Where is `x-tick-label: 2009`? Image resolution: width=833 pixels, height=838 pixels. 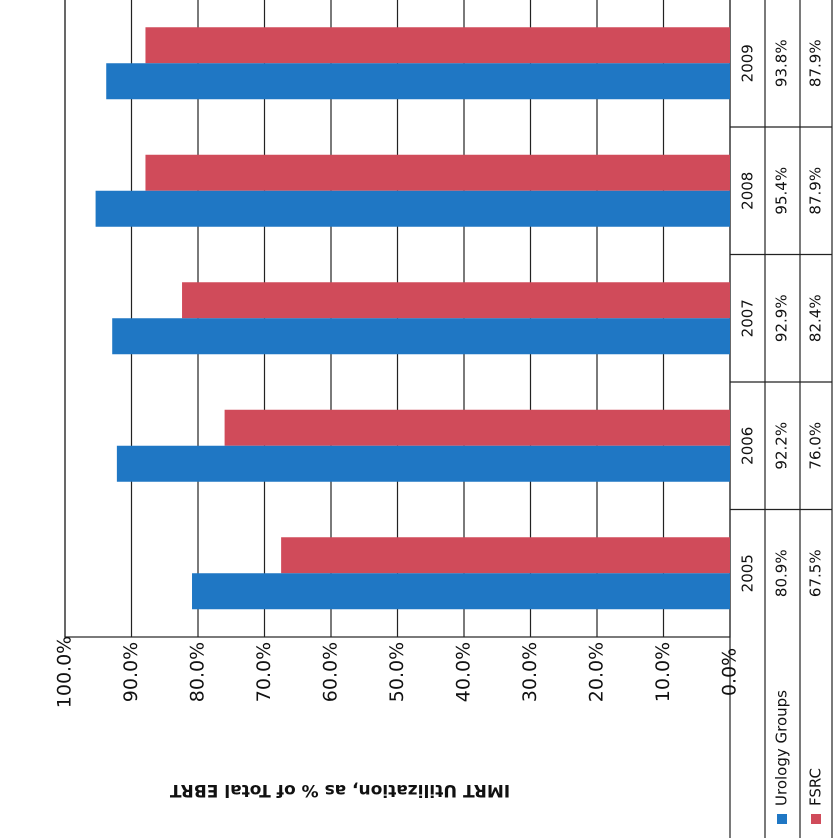 x-tick-label: 2009 is located at coordinates (748, 63).